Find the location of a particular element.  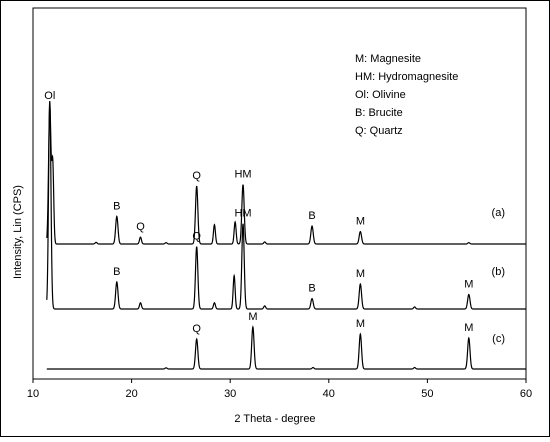

series-label-c: (c) is located at coordinates (498, 339).